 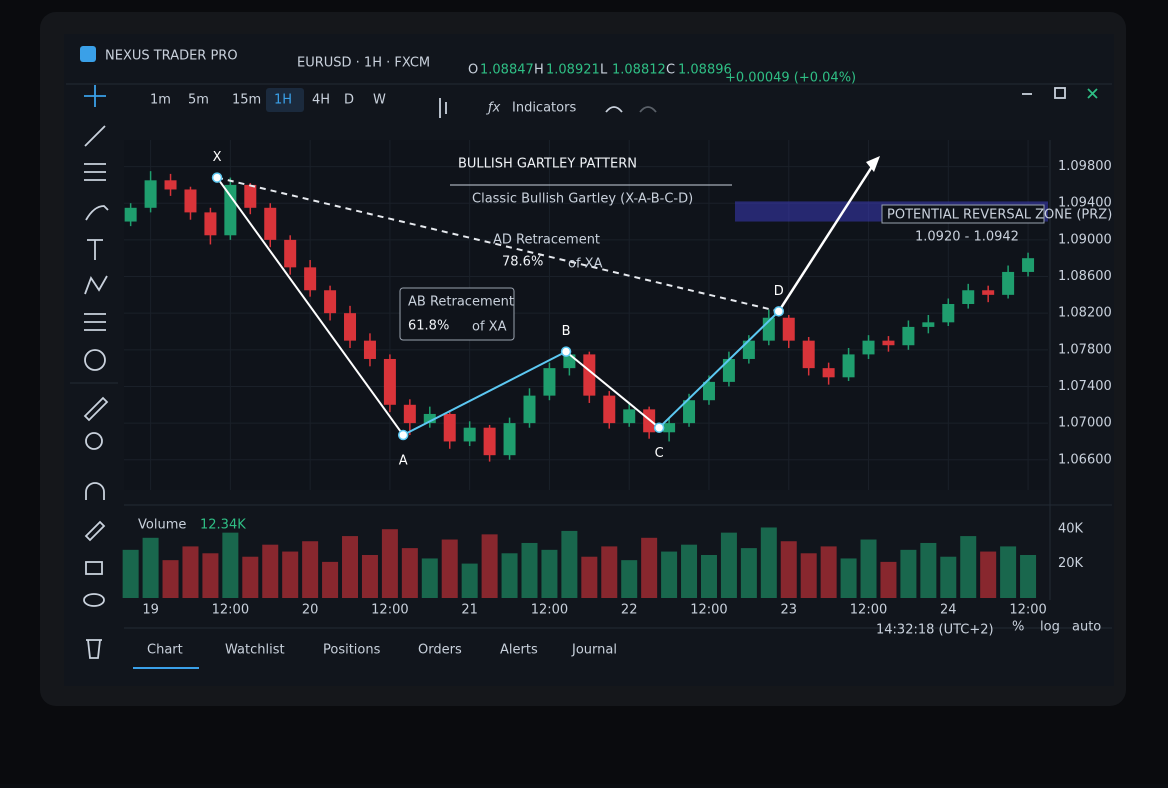 What do you see at coordinates (539, 70) in the screenshot?
I see `ohlc-key: H` at bounding box center [539, 70].